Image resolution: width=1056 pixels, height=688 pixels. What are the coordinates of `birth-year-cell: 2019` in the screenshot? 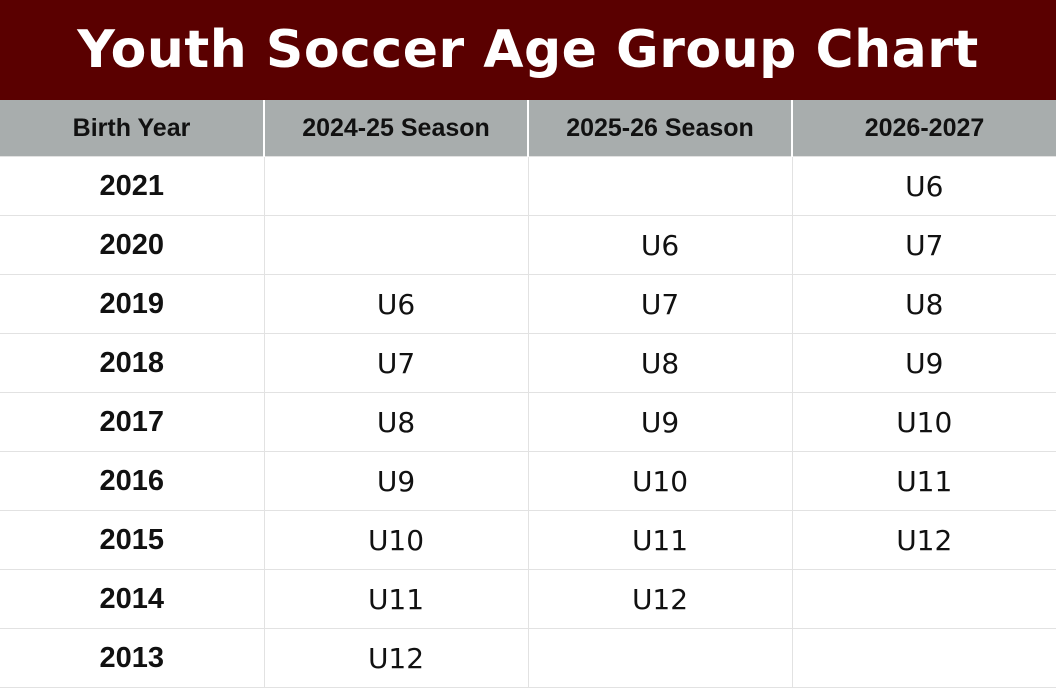 It's located at (132, 304).